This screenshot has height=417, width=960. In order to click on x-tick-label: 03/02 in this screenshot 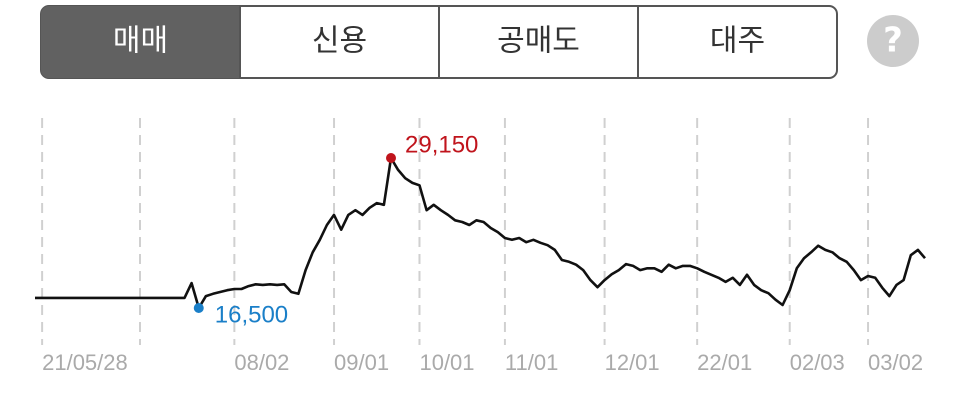, I will do `click(895, 362)`.